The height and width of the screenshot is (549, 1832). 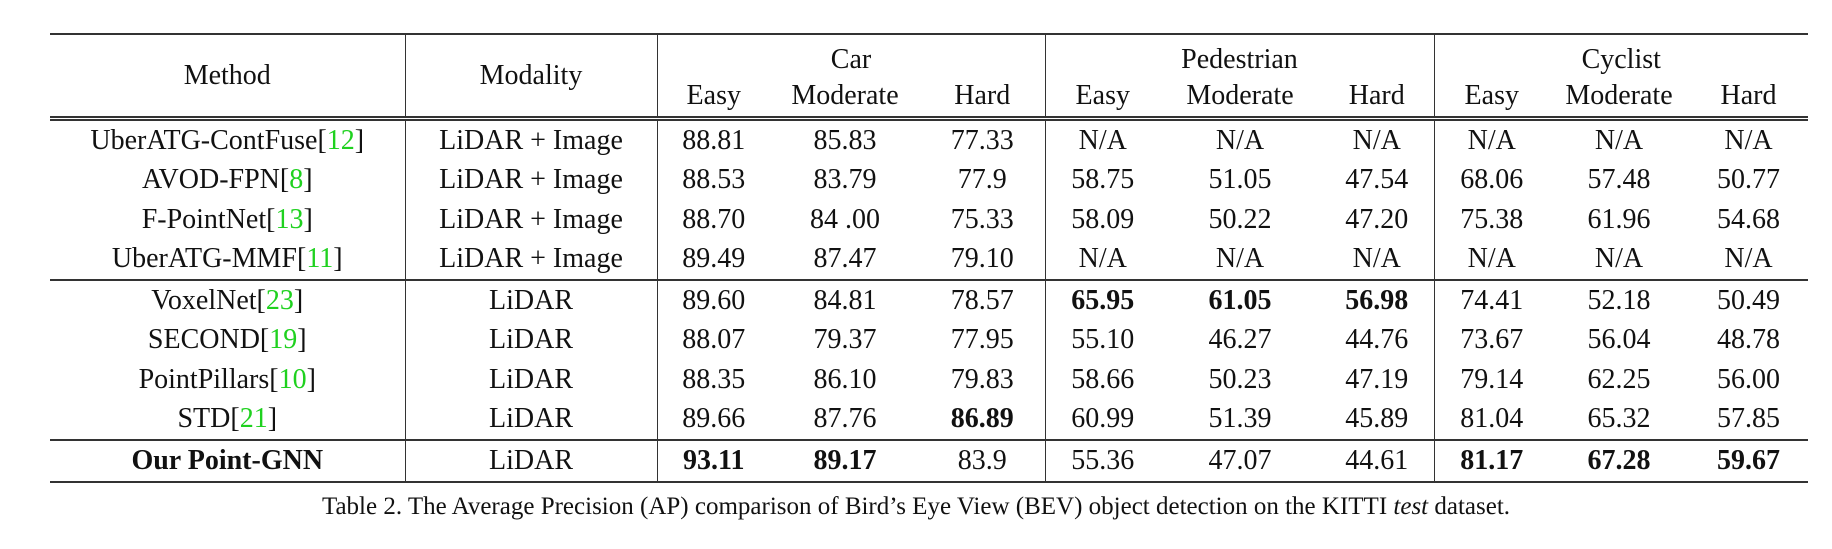 What do you see at coordinates (1377, 97) in the screenshot?
I see `subheader-pedestrian-hard: Hard` at bounding box center [1377, 97].